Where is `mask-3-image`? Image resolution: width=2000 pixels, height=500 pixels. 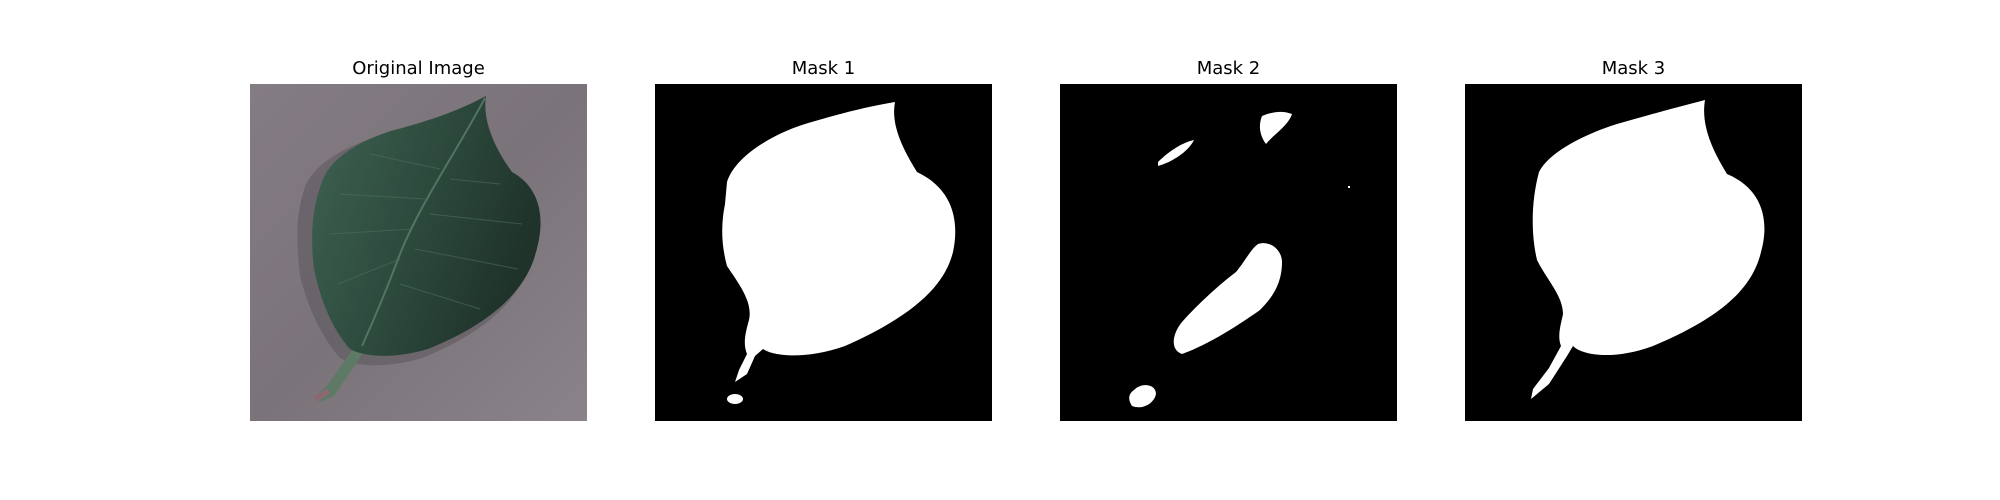 mask-3-image is located at coordinates (1633, 252).